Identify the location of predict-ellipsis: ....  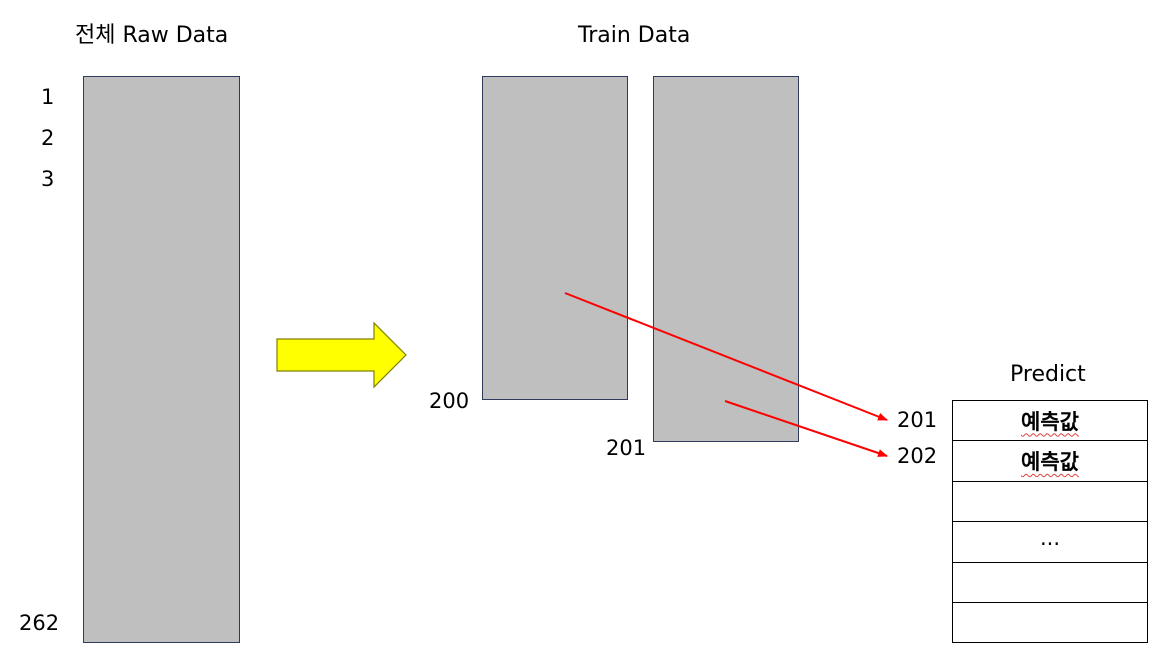
(1050, 538).